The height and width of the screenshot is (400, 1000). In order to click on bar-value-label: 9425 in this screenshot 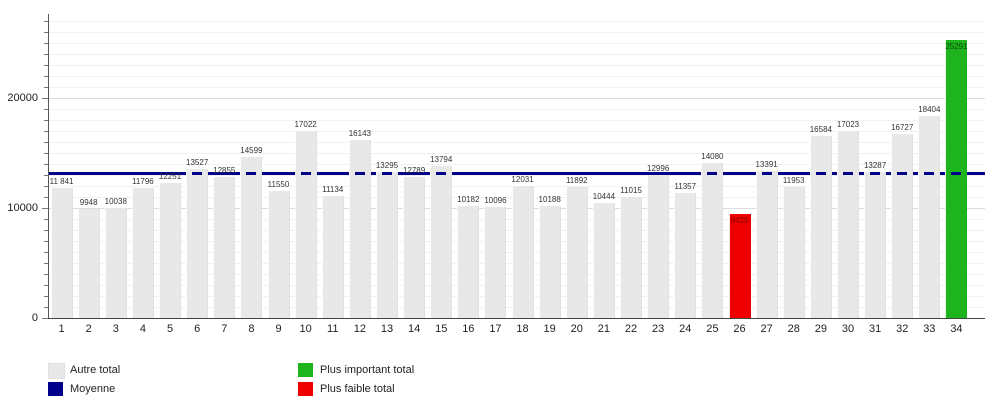, I will do `click(739, 220)`.